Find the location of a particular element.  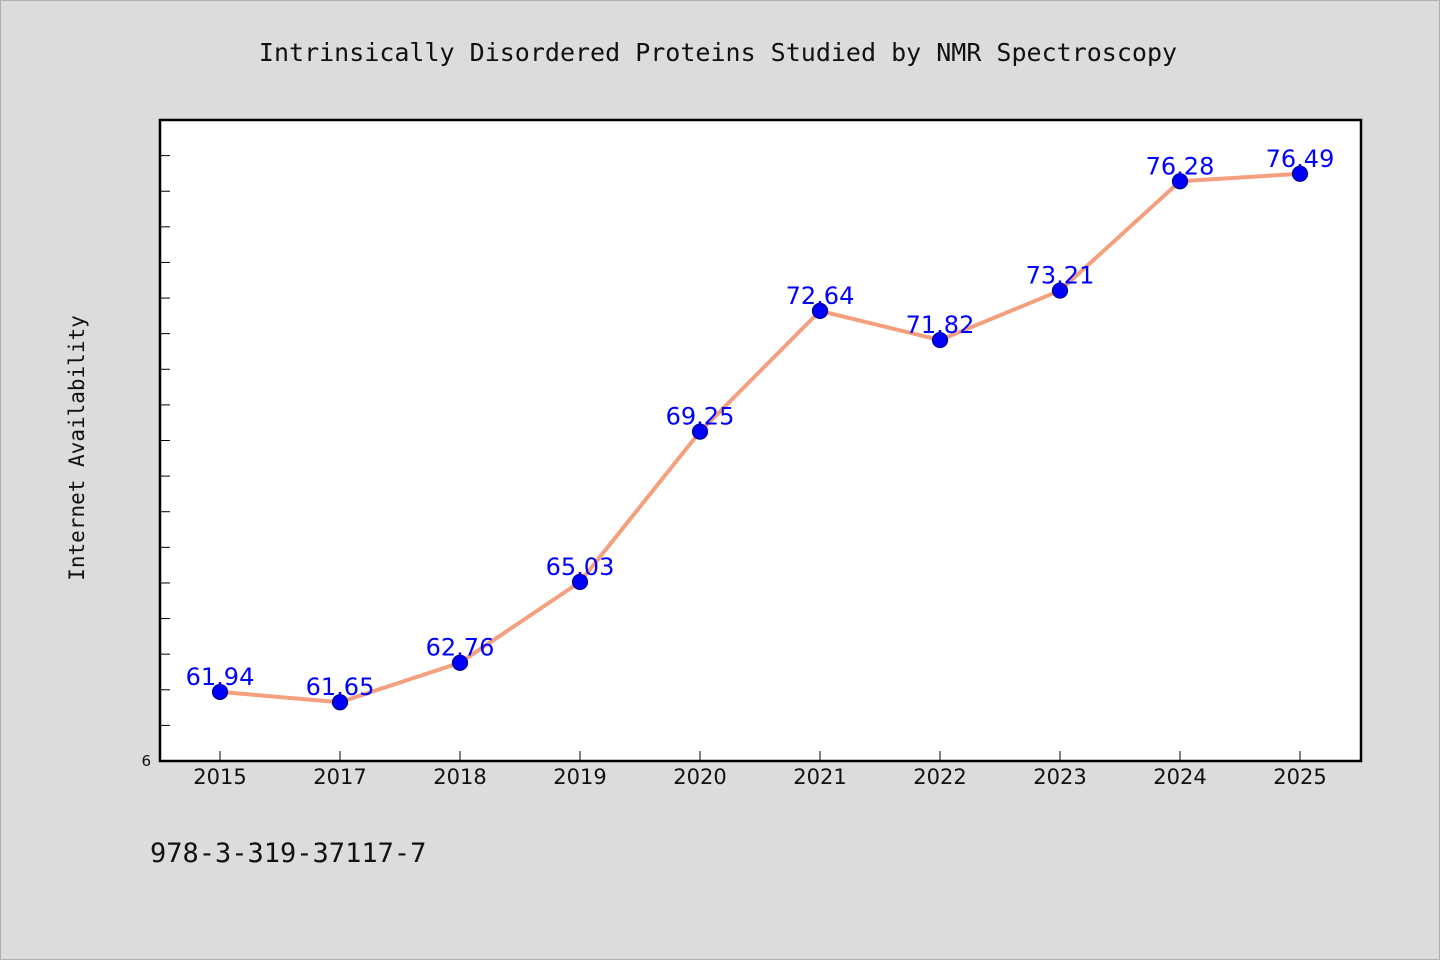

y-tick-label: 6 is located at coordinates (146, 761).